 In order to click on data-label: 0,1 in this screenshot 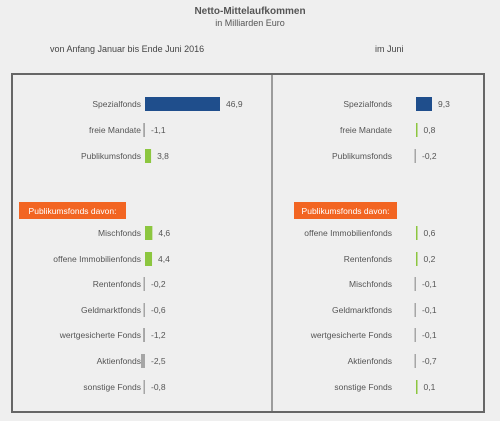, I will do `click(430, 387)`.